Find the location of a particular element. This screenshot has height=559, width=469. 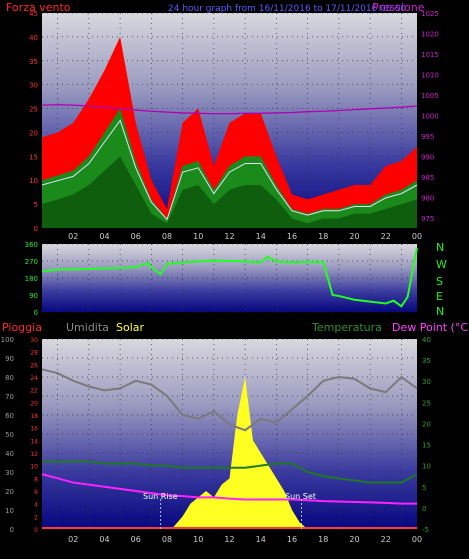

humidity-y-tick: 90 is located at coordinates (9, 359).